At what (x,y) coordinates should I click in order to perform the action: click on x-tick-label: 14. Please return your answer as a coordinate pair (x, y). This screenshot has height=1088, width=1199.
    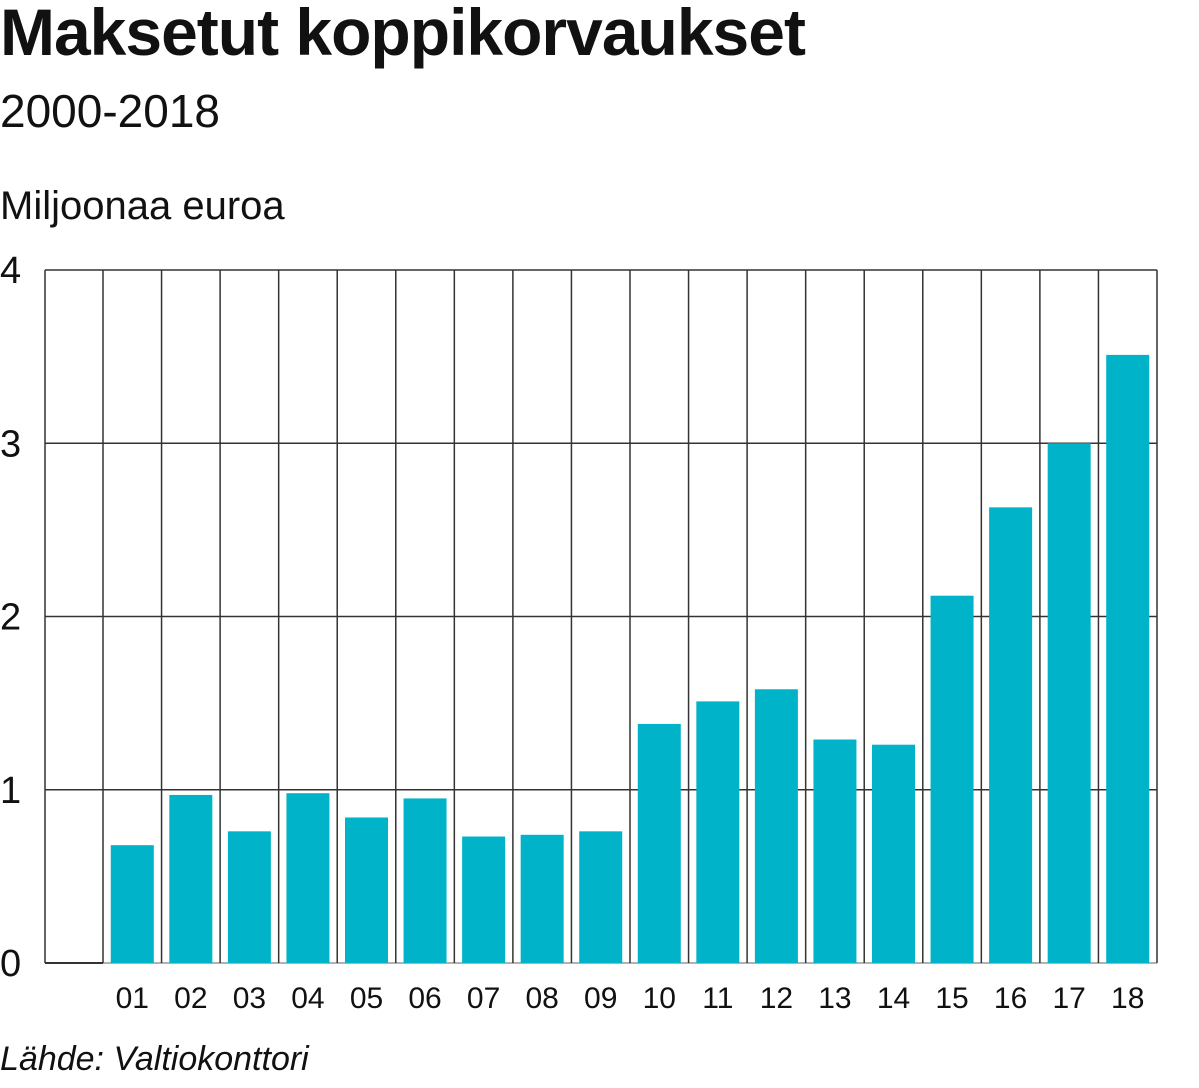
    Looking at the image, I should click on (893, 998).